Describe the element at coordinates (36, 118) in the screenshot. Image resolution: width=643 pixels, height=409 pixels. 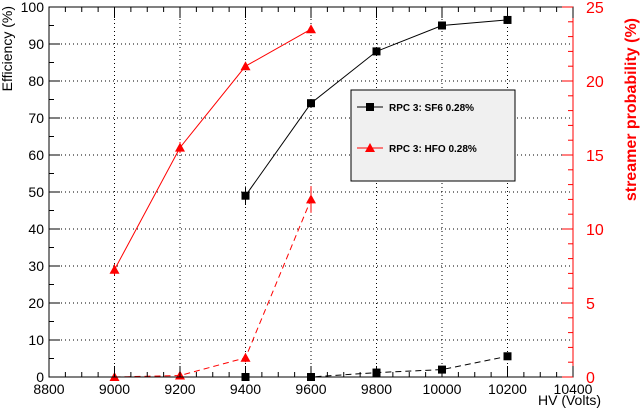
I see `y-left-tick-label: 70` at that location.